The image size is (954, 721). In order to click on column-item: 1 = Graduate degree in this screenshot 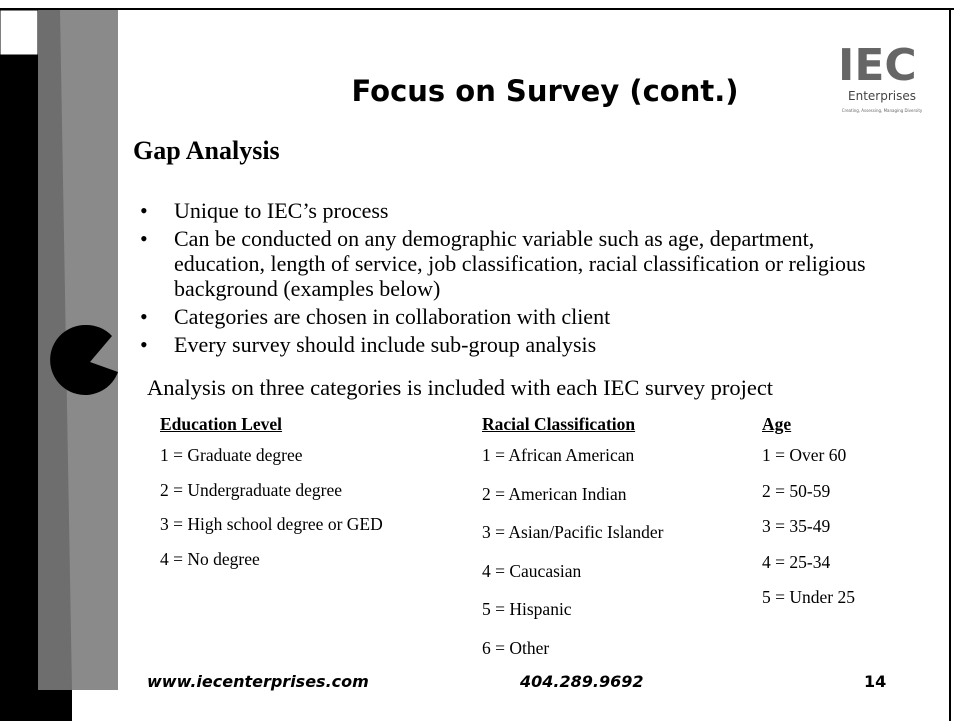, I will do `click(231, 455)`.